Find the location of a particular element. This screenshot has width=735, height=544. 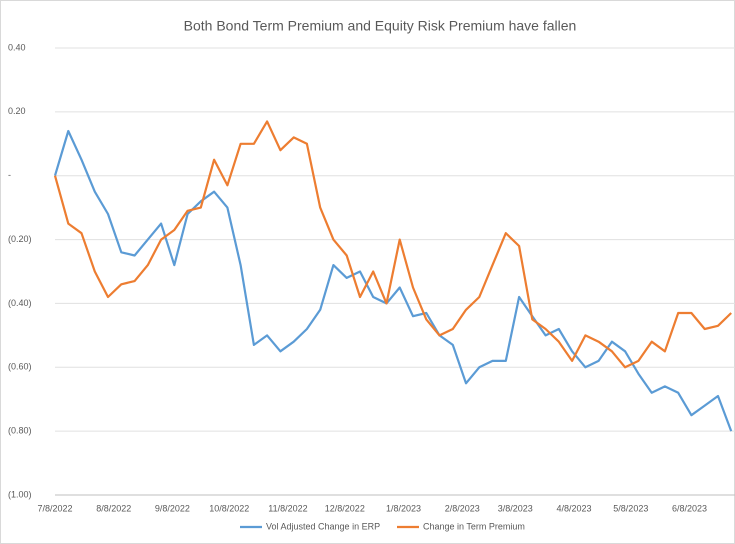

x-tick-label: 10/8/2022 is located at coordinates (229, 508).